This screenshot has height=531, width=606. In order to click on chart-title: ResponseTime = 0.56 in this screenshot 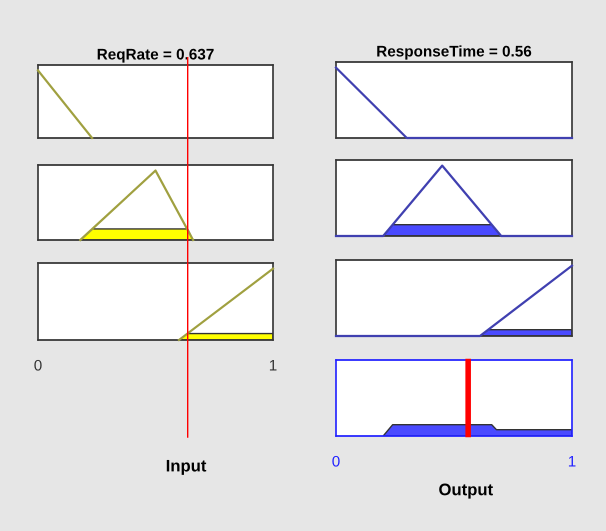, I will do `click(454, 52)`.